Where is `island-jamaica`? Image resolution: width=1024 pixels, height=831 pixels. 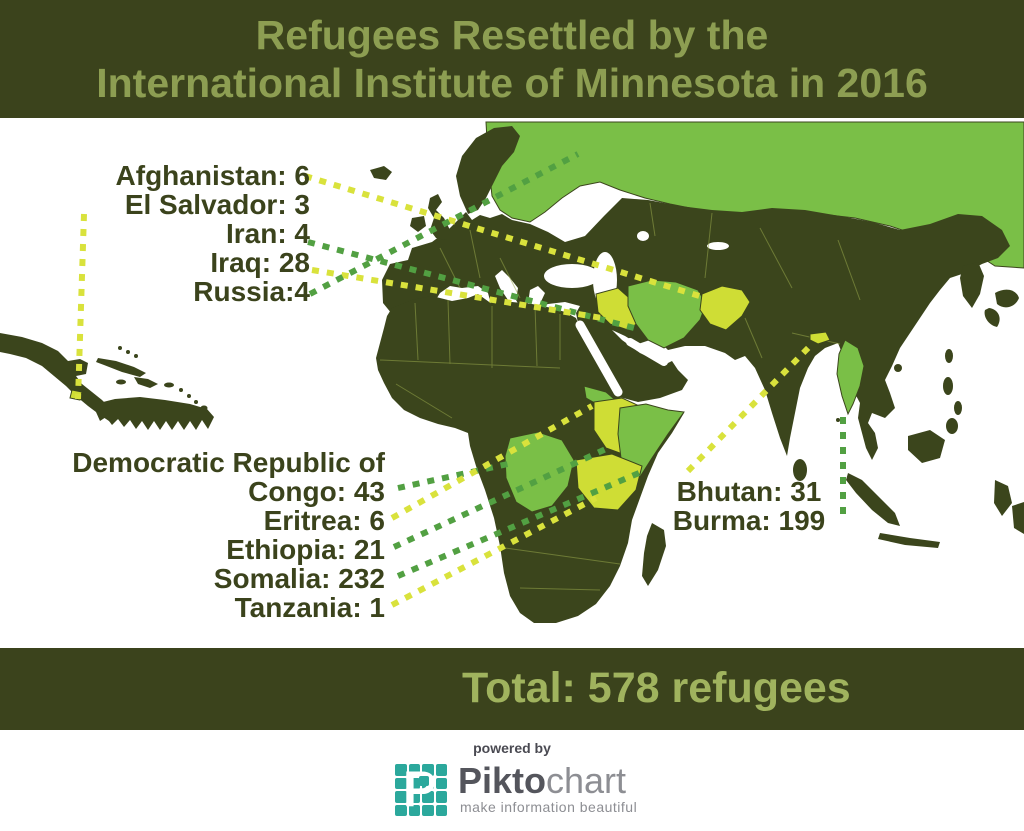
island-jamaica is located at coordinates (121, 382).